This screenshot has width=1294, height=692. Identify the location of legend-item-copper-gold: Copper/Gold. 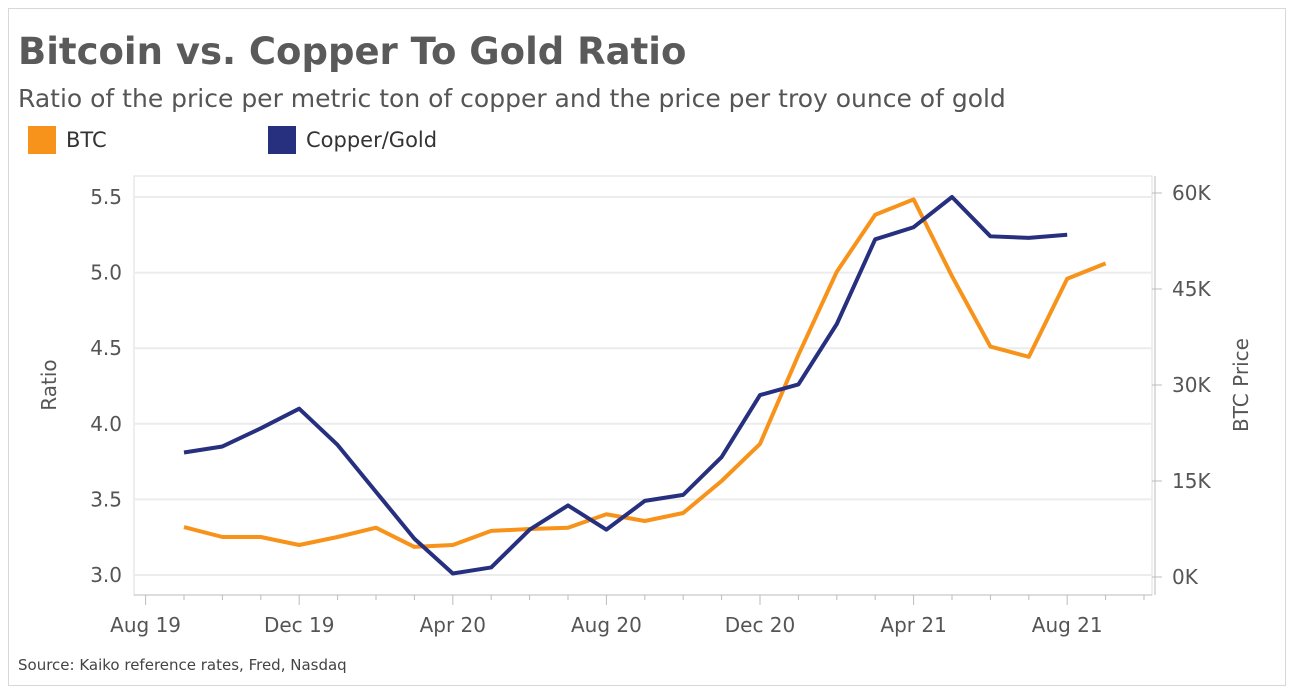
(352, 140).